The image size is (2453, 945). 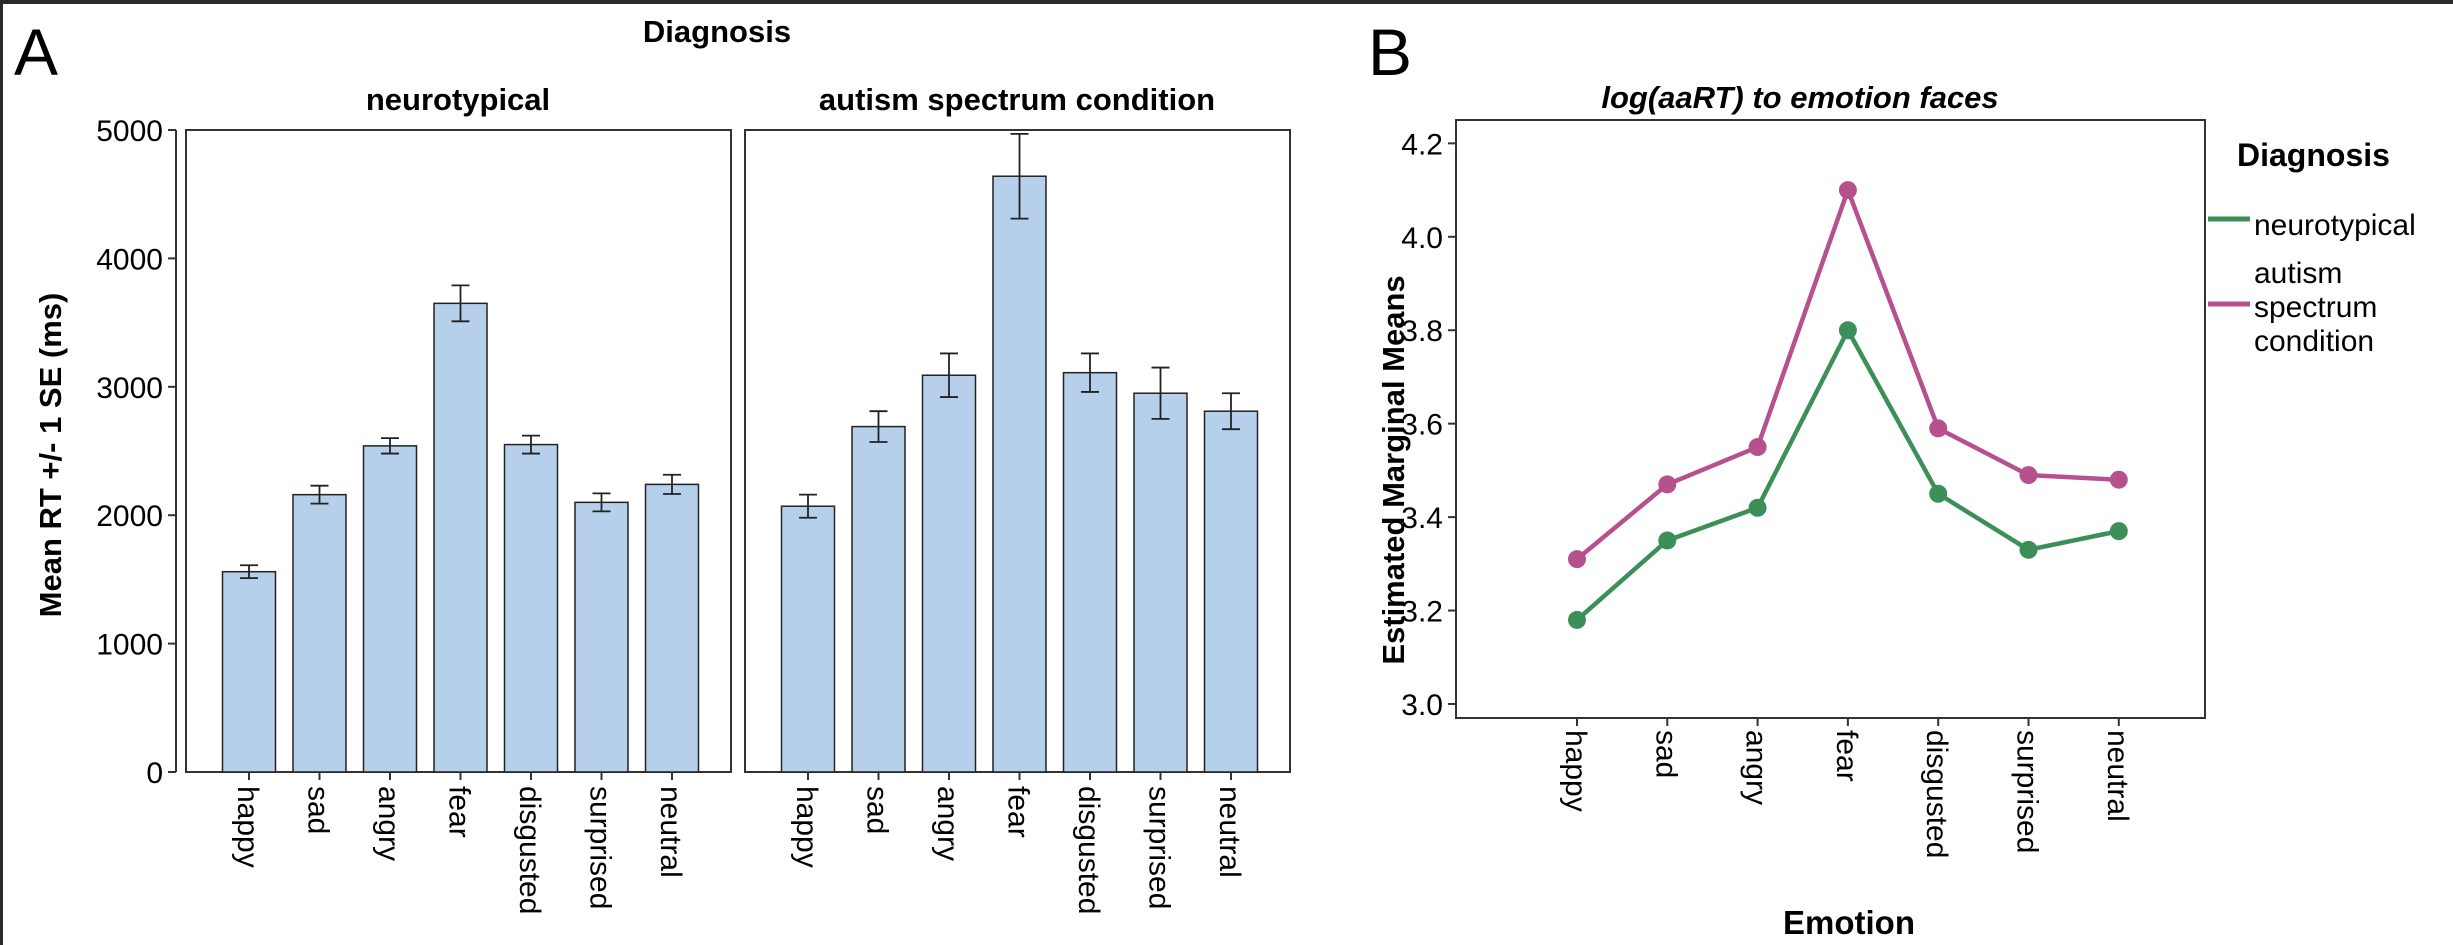 I want to click on chart-b-ytick-label: 3.0, so click(x=1422, y=705).